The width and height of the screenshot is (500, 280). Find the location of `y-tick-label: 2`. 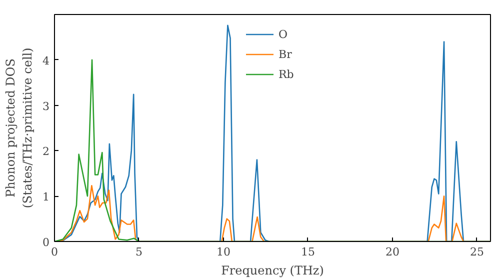

y-tick-label: 2 is located at coordinates (46, 151).